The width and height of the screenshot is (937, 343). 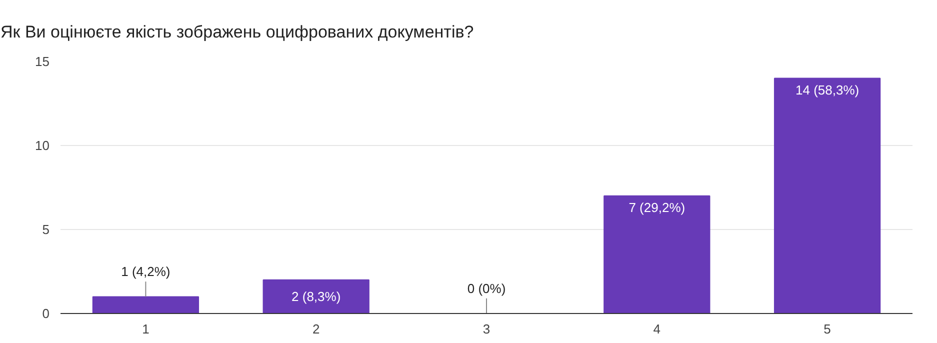 What do you see at coordinates (827, 329) in the screenshot?
I see `x-tick-label: 5` at bounding box center [827, 329].